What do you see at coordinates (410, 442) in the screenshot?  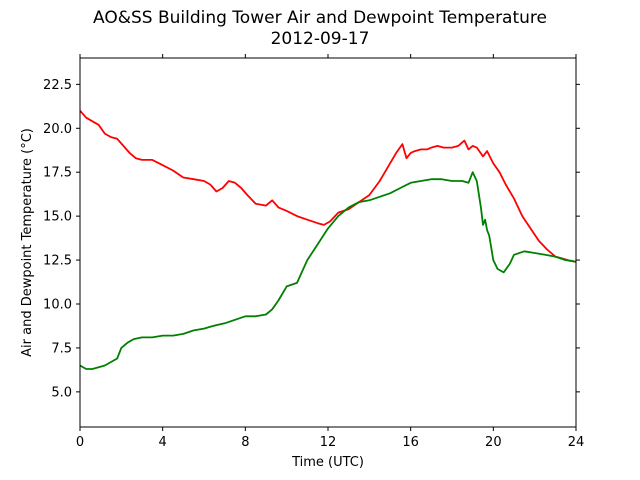 I see `x-tick-label: 16` at bounding box center [410, 442].